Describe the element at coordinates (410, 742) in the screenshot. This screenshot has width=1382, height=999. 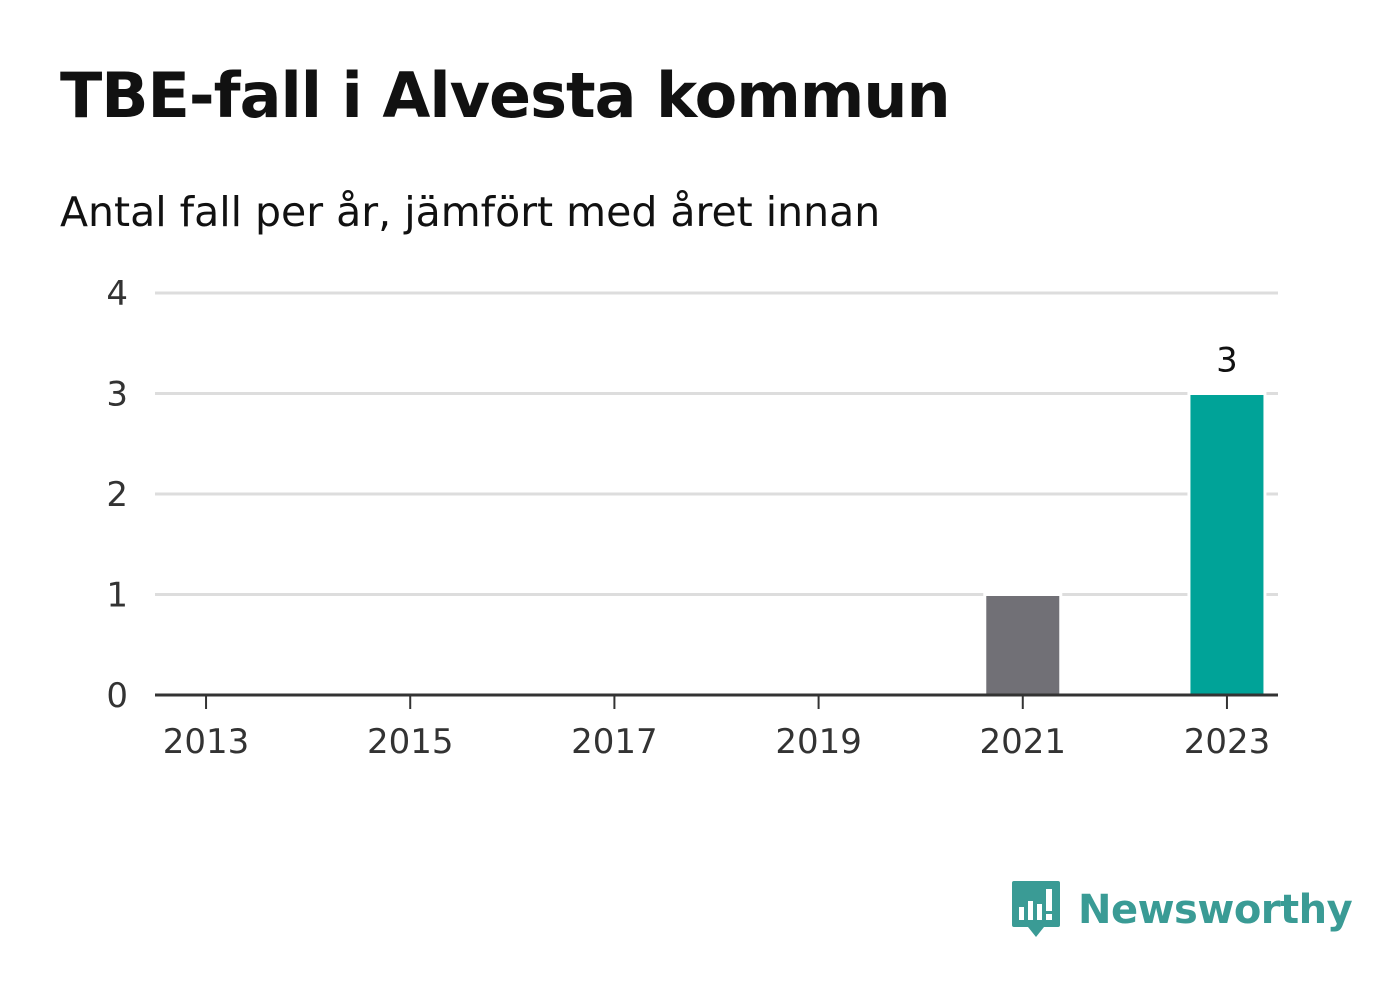
I see `x-tick-label-2015: 2015` at that location.